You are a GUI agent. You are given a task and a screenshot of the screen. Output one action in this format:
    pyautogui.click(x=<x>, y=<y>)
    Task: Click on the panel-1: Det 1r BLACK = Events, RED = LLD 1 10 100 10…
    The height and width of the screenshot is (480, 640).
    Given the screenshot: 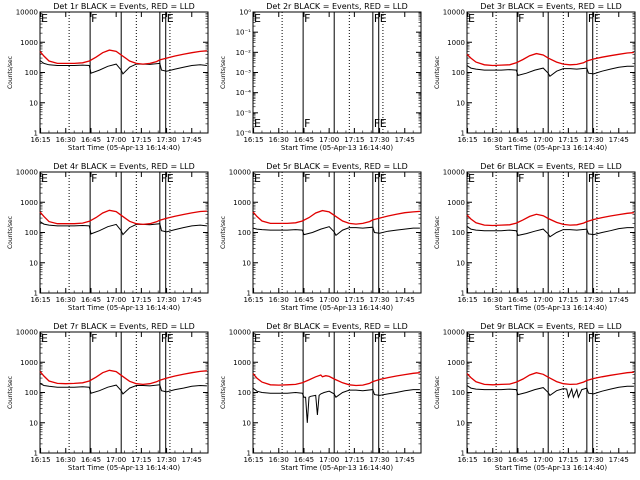 What is the action you would take?
    pyautogui.click(x=108, y=77)
    